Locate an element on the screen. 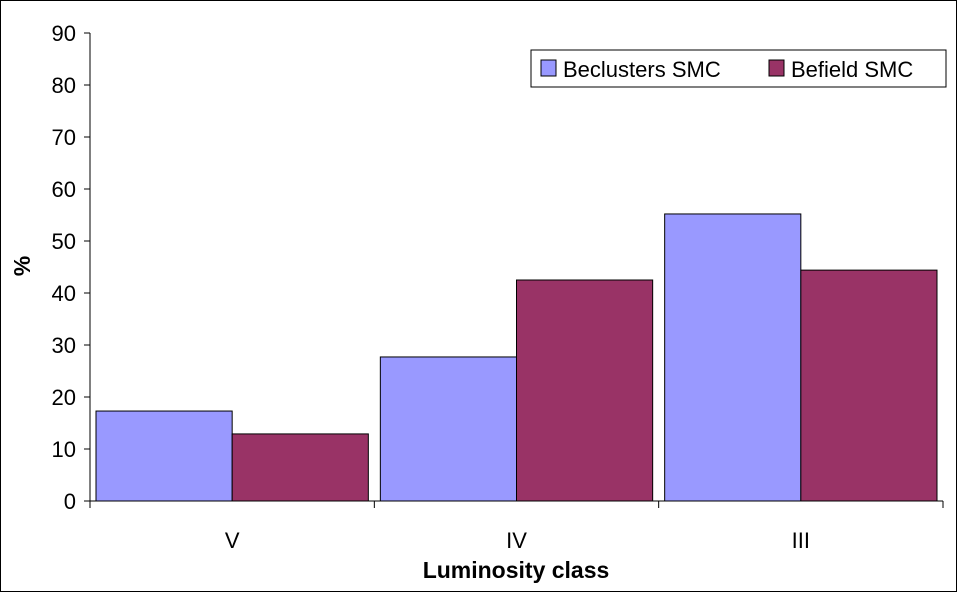 The height and width of the screenshot is (592, 957). y-tick-label: 60 is located at coordinates (64, 189).